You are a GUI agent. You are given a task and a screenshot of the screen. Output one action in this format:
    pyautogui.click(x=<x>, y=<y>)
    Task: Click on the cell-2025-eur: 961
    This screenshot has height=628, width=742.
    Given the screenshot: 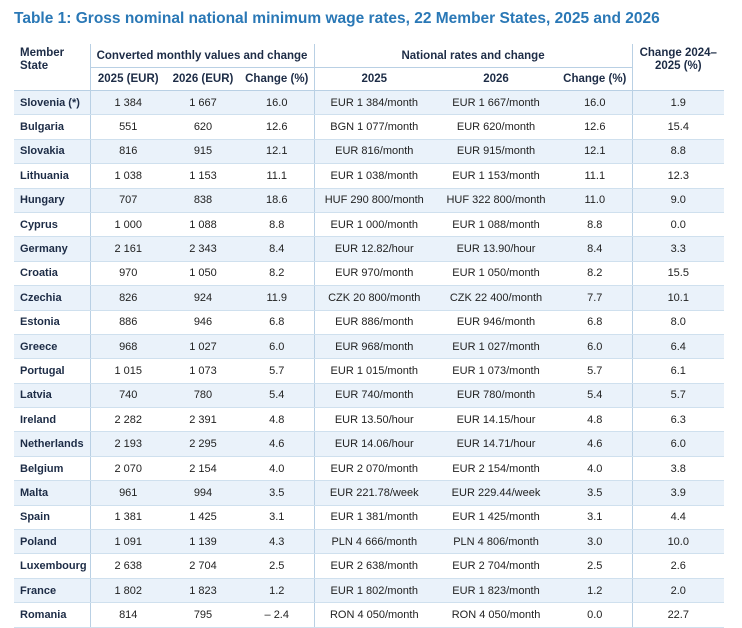 What is the action you would take?
    pyautogui.click(x=127, y=493)
    